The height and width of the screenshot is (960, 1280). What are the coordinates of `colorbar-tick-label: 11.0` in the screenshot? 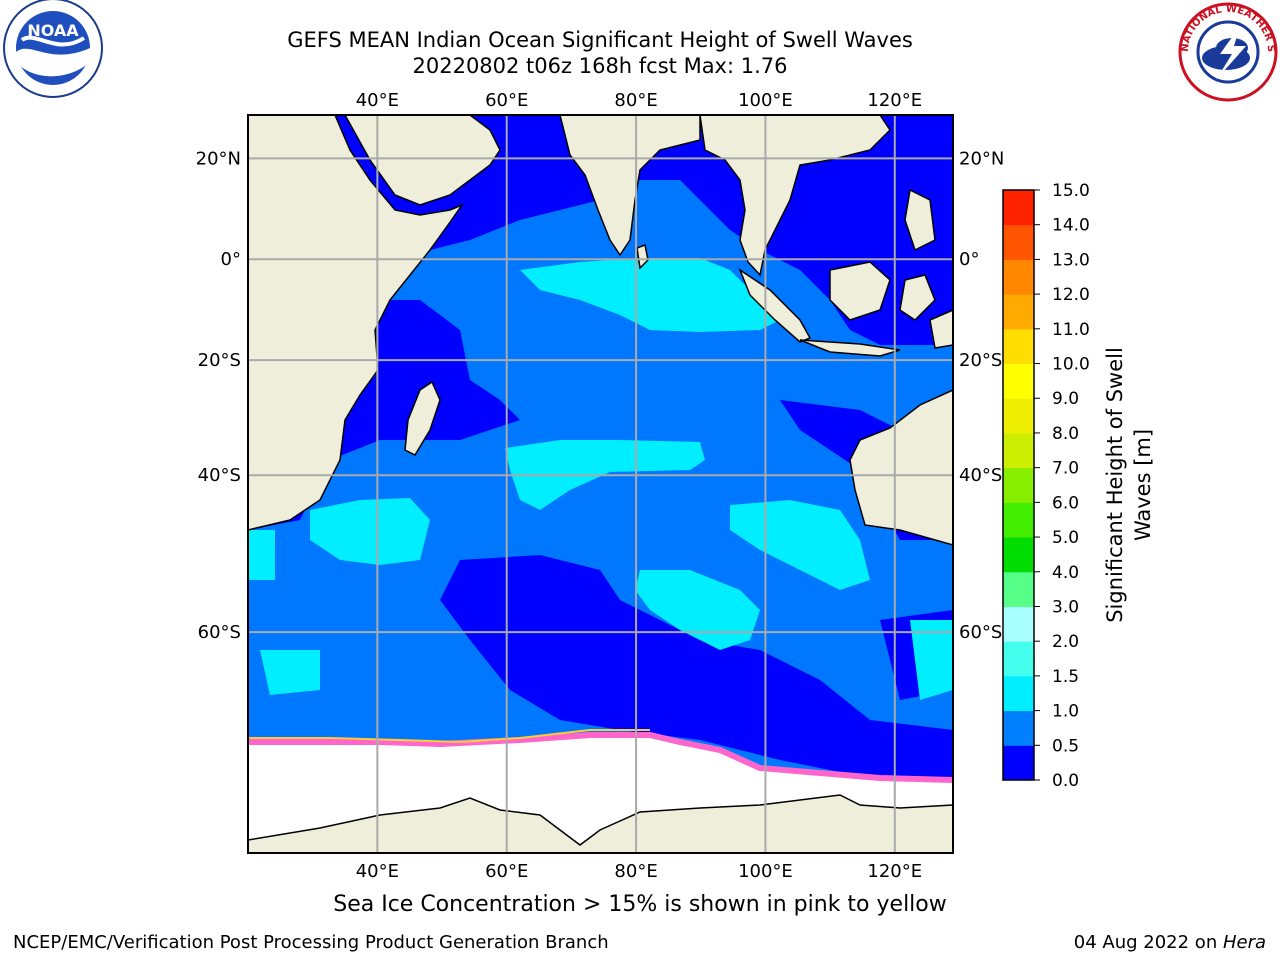 It's located at (1071, 330).